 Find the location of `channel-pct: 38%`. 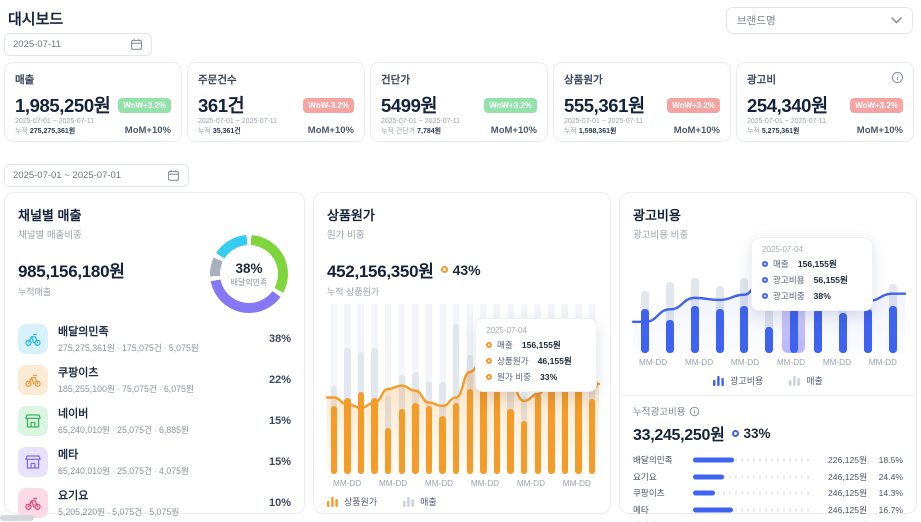

channel-pct: 38% is located at coordinates (279, 338).